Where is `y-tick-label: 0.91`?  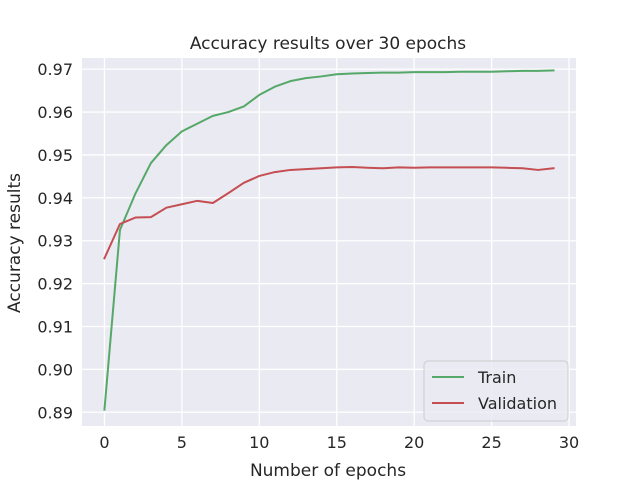
y-tick-label: 0.91 is located at coordinates (55, 326).